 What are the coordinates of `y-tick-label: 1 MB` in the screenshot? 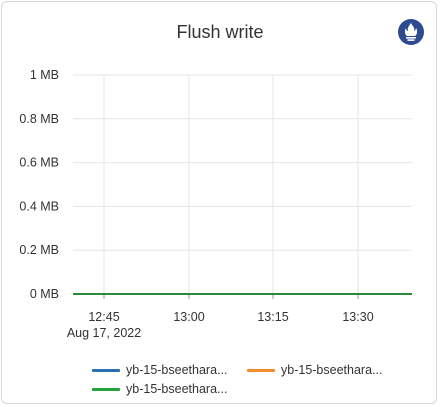 It's located at (44, 75).